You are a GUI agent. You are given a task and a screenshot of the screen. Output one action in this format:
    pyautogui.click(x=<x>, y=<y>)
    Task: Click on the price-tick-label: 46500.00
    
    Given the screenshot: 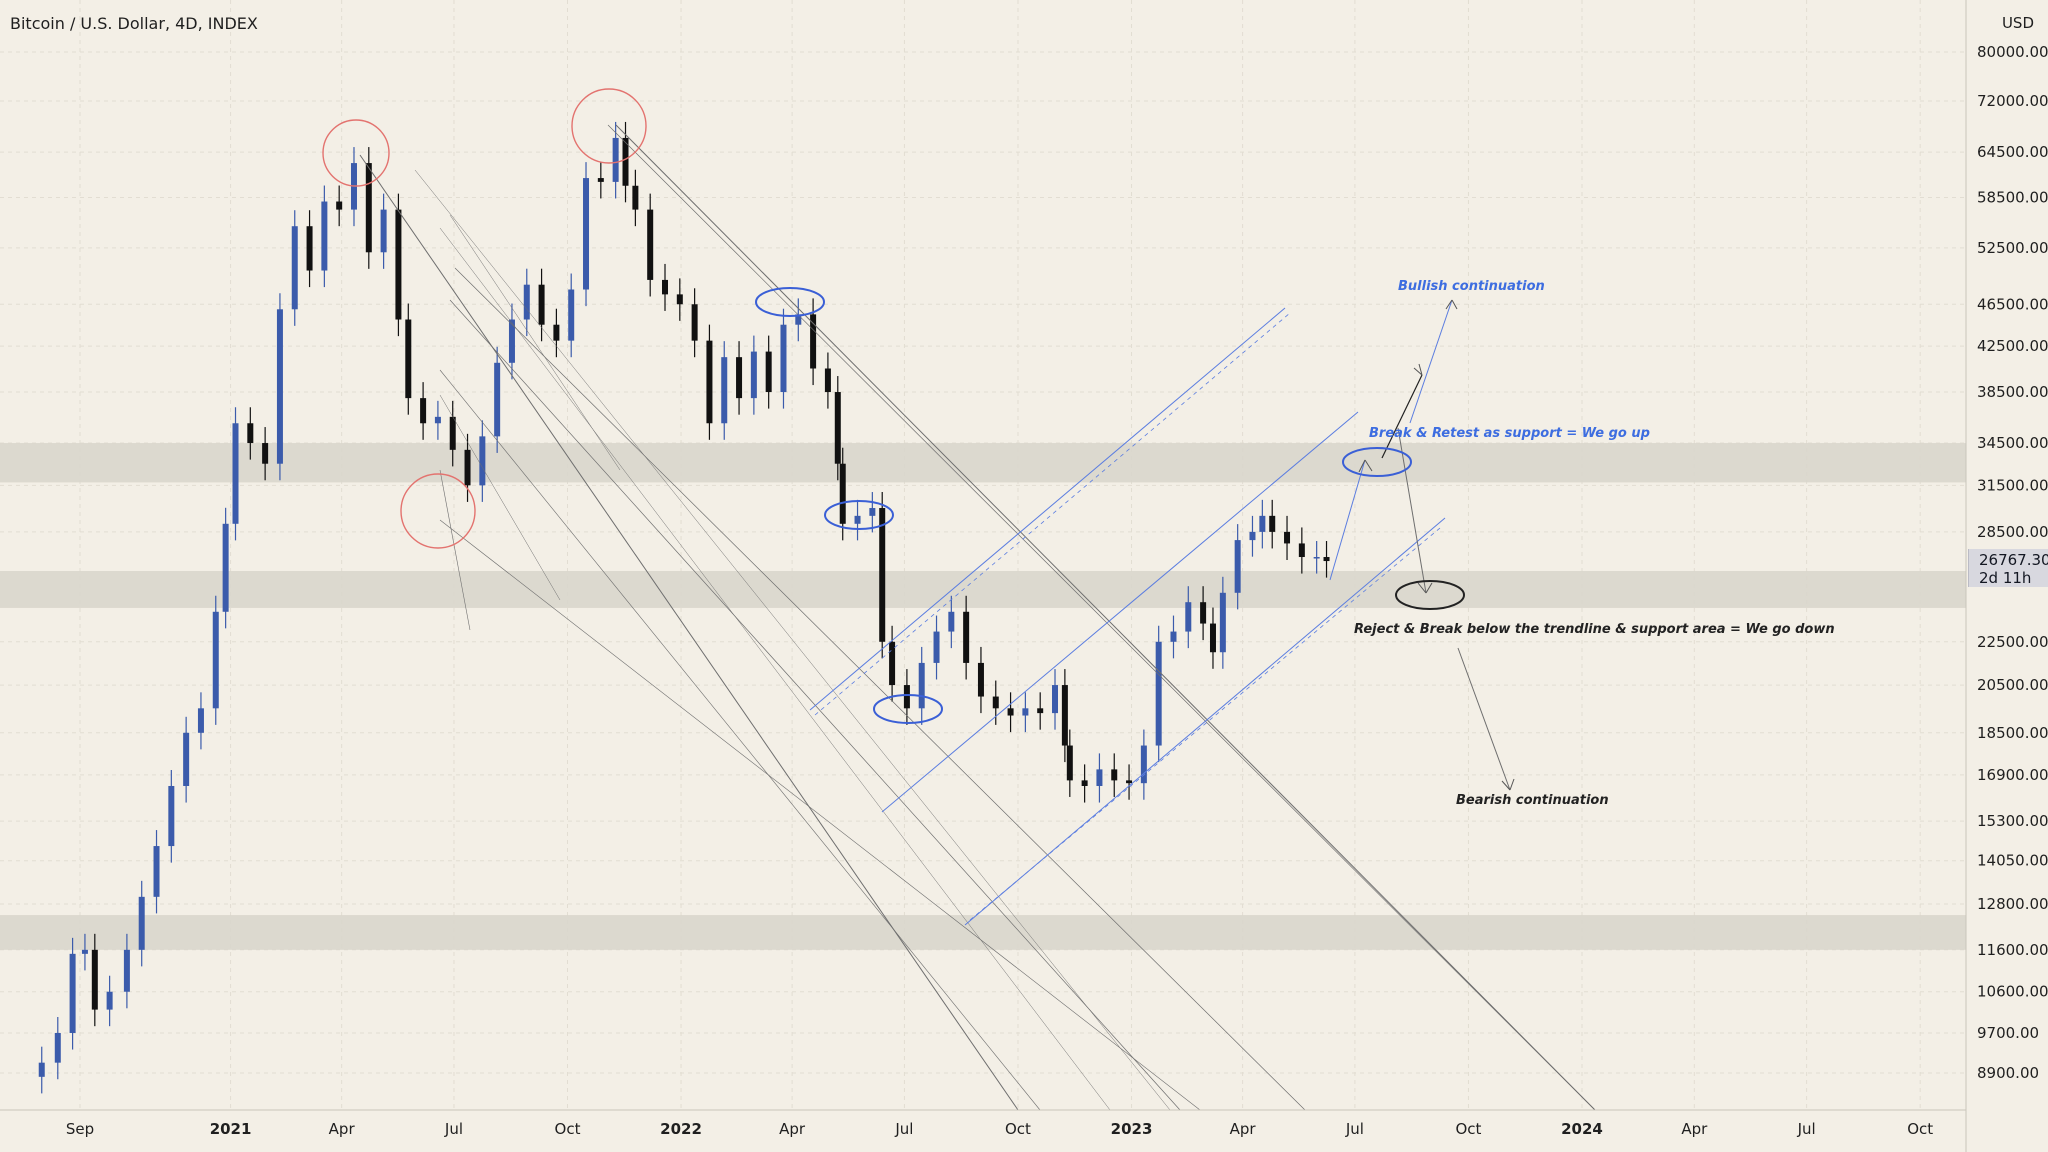 What is the action you would take?
    pyautogui.click(x=2012, y=304)
    